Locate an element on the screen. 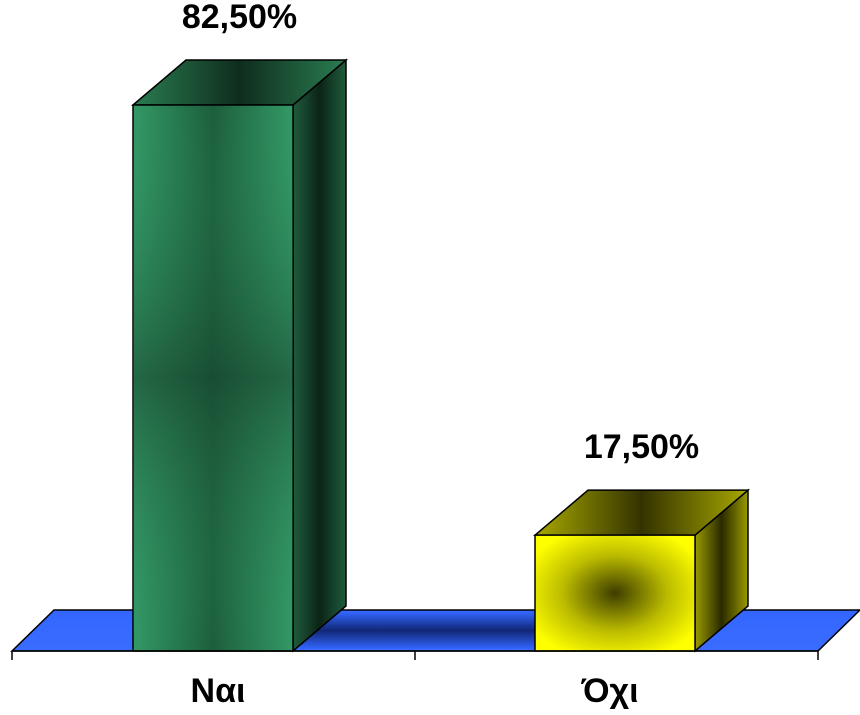 This screenshot has width=860, height=715. bar-ochi is located at coordinates (641, 570).